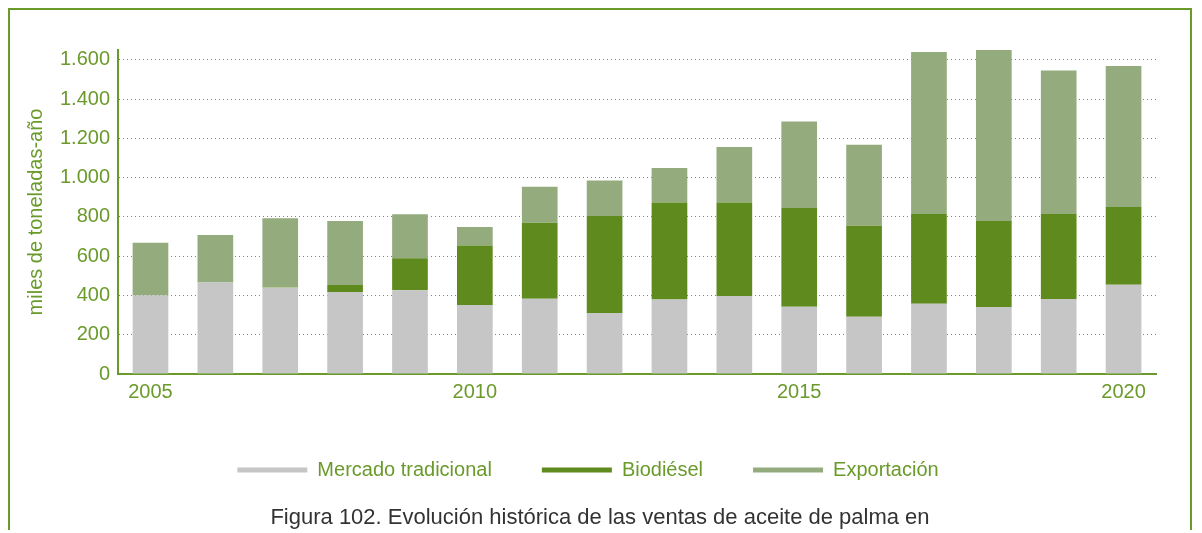 The height and width of the screenshot is (533, 1202). Describe the element at coordinates (85, 97) in the screenshot. I see `y-tick-label: 1.400` at that location.